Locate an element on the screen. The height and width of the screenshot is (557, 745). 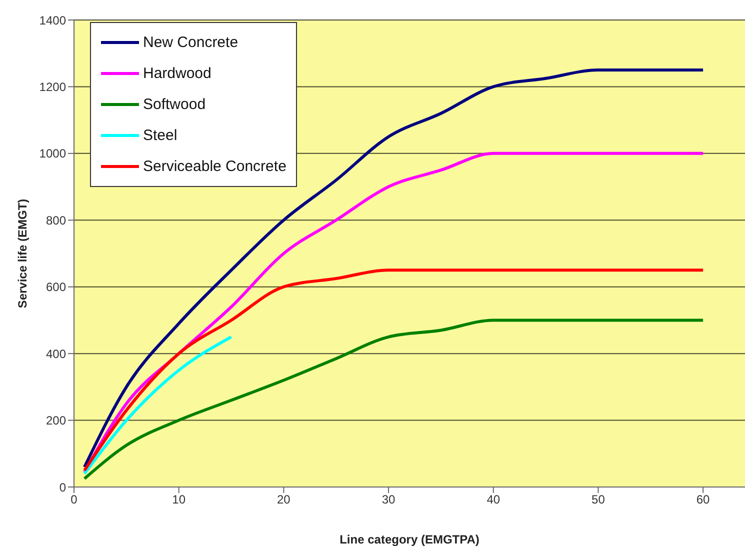
x-tick-label: 40 is located at coordinates (493, 499).